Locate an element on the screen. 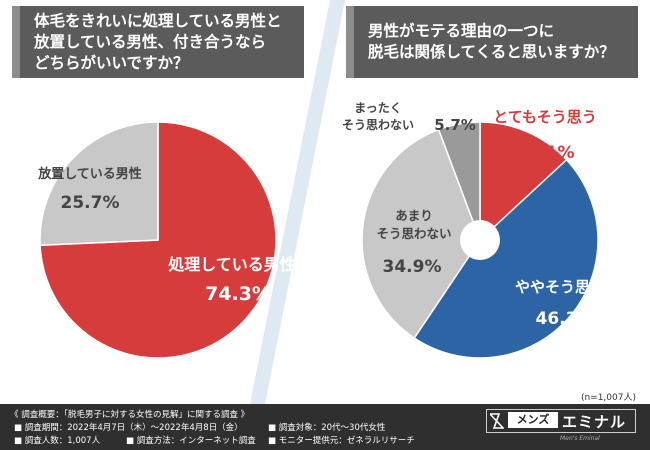 This screenshot has height=450, width=650. footer-target: ■ 調査対象：20代～30代女性 is located at coordinates (327, 428).